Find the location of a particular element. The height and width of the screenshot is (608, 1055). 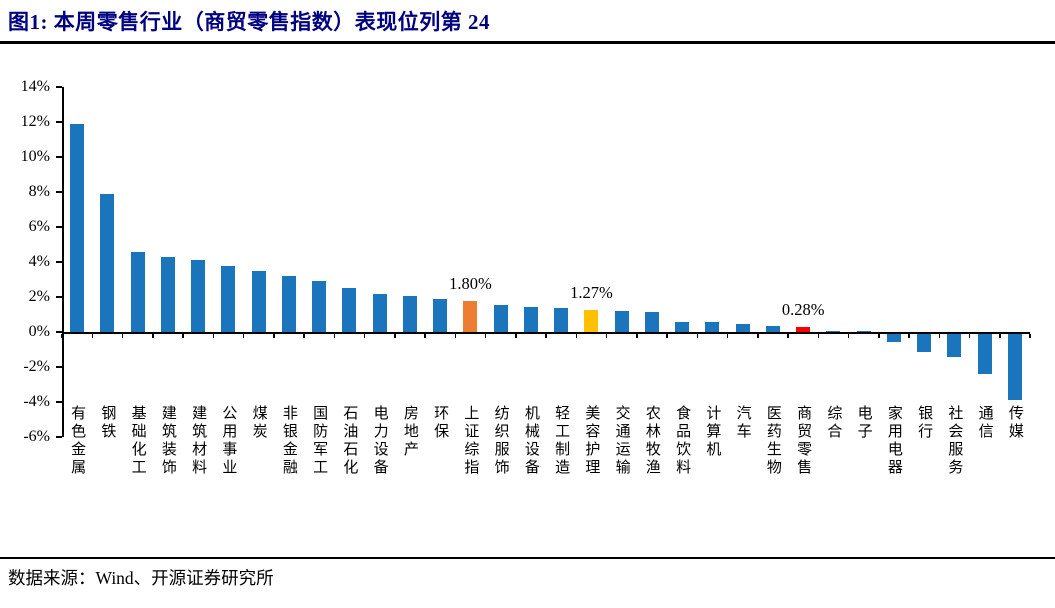

category-label: 汽车 is located at coordinates (742, 423).